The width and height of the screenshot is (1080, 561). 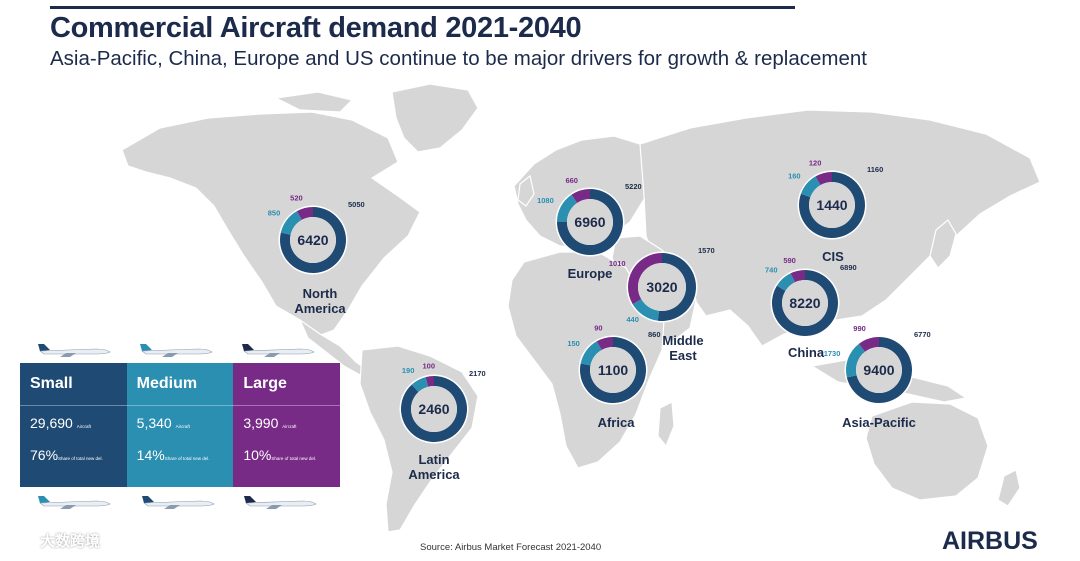 I want to click on donut-europe-large-segment, so click(x=580, y=196).